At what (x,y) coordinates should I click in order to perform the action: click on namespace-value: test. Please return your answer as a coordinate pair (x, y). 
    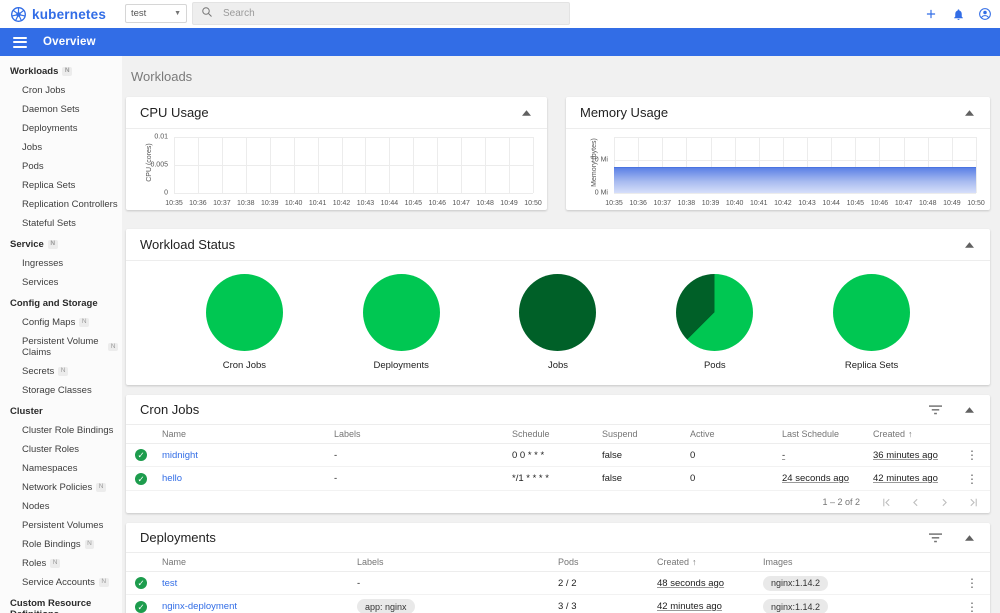
    Looking at the image, I should click on (139, 13).